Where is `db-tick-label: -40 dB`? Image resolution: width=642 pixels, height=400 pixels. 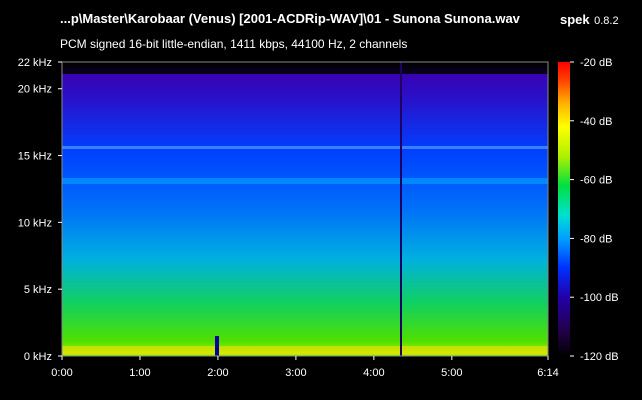 db-tick-label: -40 dB is located at coordinates (596, 122).